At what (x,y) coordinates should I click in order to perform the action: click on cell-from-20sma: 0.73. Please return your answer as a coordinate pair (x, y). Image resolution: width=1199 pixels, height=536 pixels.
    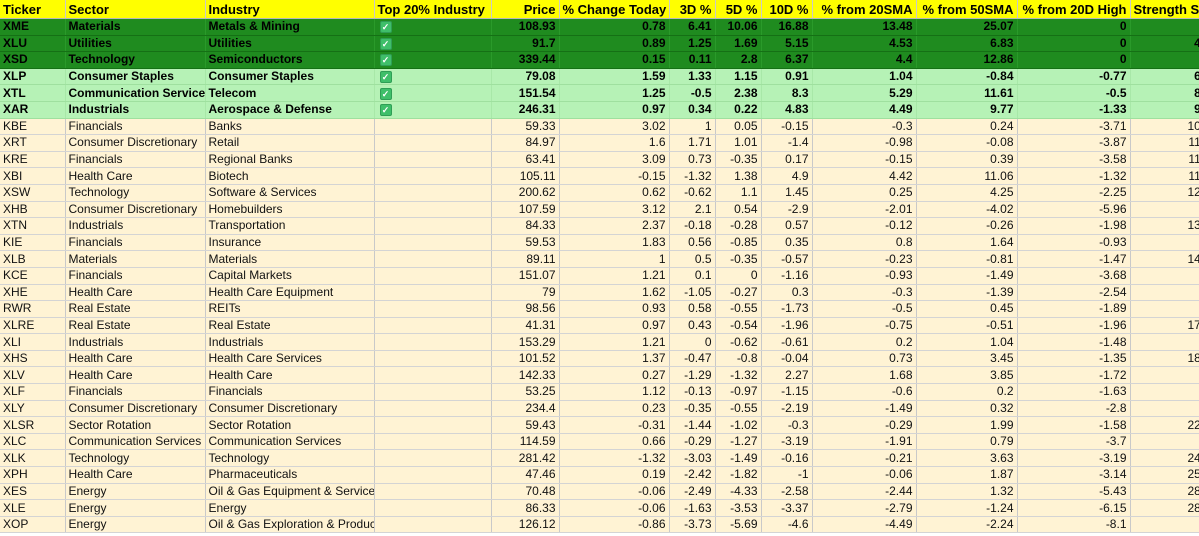
    Looking at the image, I should click on (864, 359).